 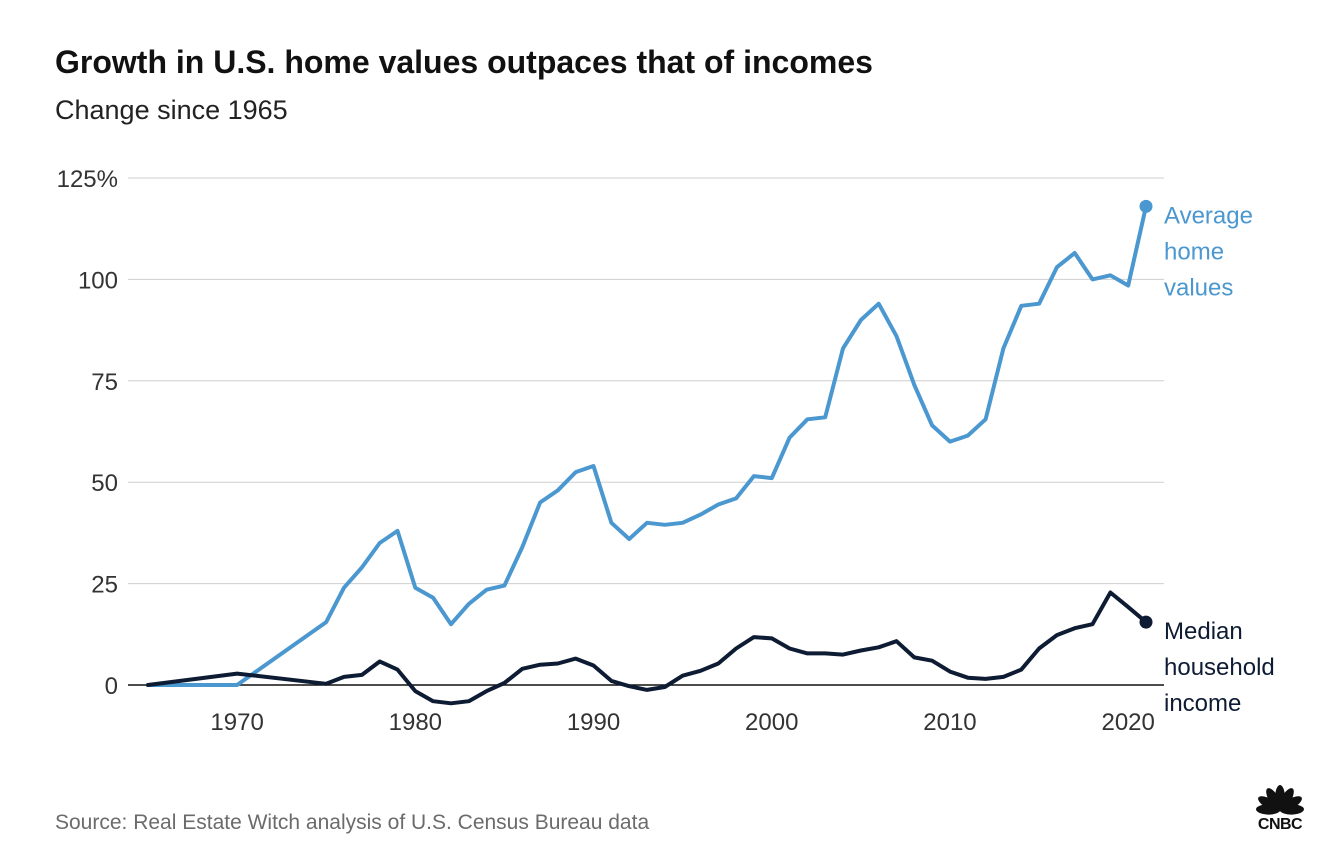 I want to click on x-tick-label: 1970, so click(x=236, y=722).